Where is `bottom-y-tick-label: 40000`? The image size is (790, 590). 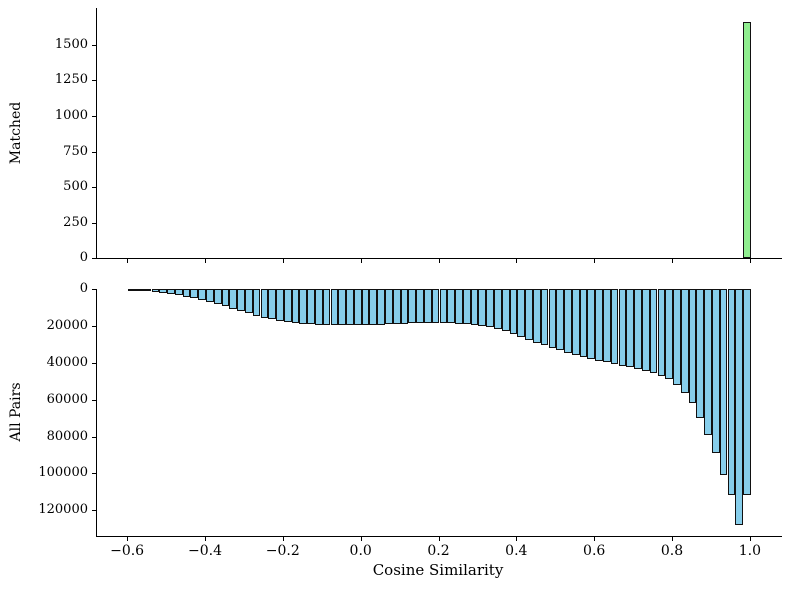
bottom-y-tick-label: 40000 is located at coordinates (67, 362).